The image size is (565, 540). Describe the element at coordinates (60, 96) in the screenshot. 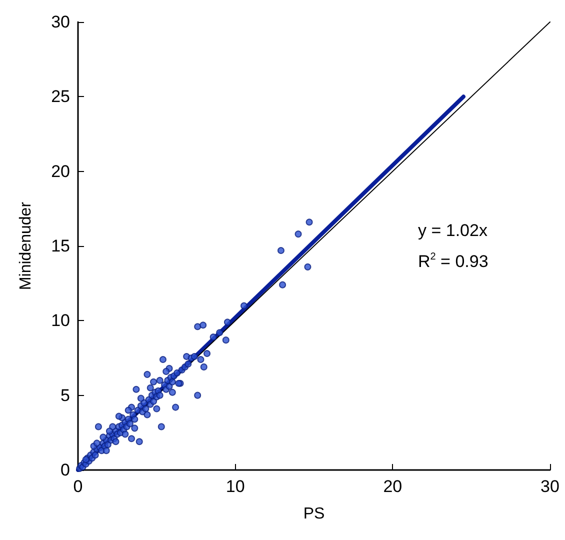

I see `y-tick-label: 25` at that location.